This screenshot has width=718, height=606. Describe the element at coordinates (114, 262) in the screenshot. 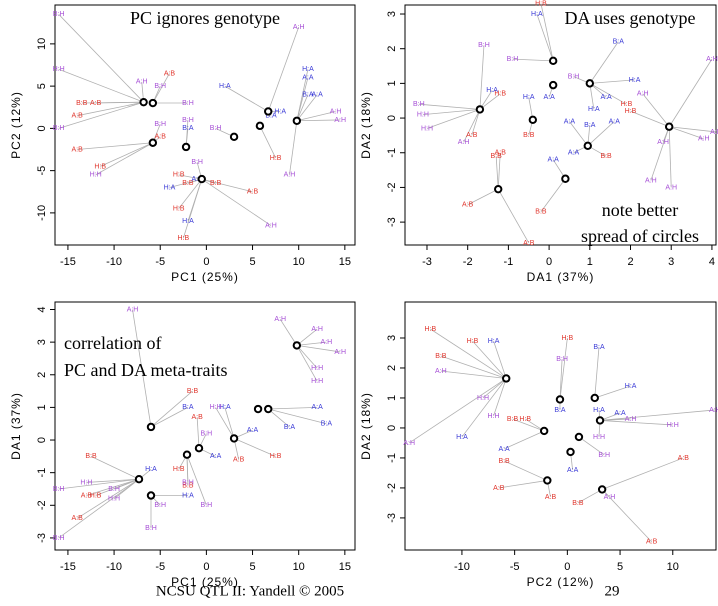

I see `x-tick-label: -10` at that location.